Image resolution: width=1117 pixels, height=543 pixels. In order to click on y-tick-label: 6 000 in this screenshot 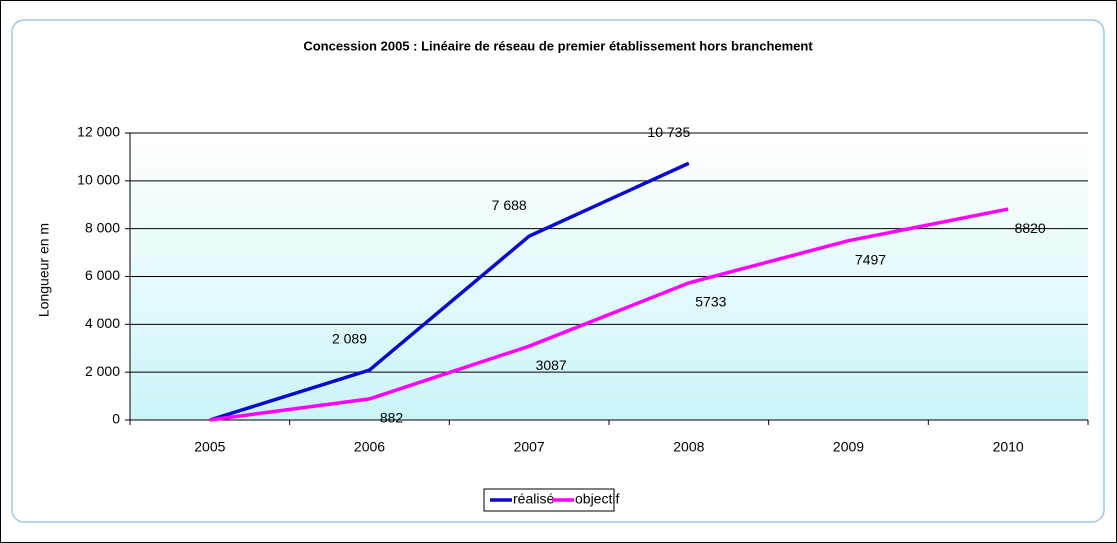, I will do `click(102, 275)`.